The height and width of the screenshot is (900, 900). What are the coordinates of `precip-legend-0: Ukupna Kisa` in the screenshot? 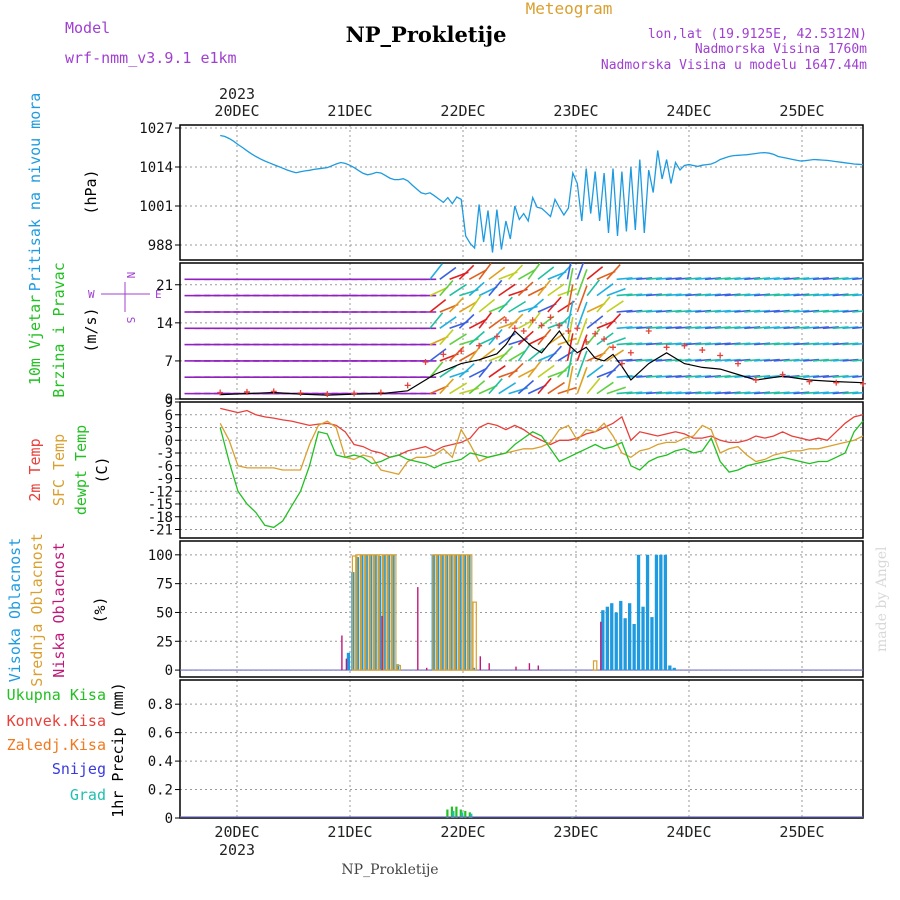 It's located at (56, 695).